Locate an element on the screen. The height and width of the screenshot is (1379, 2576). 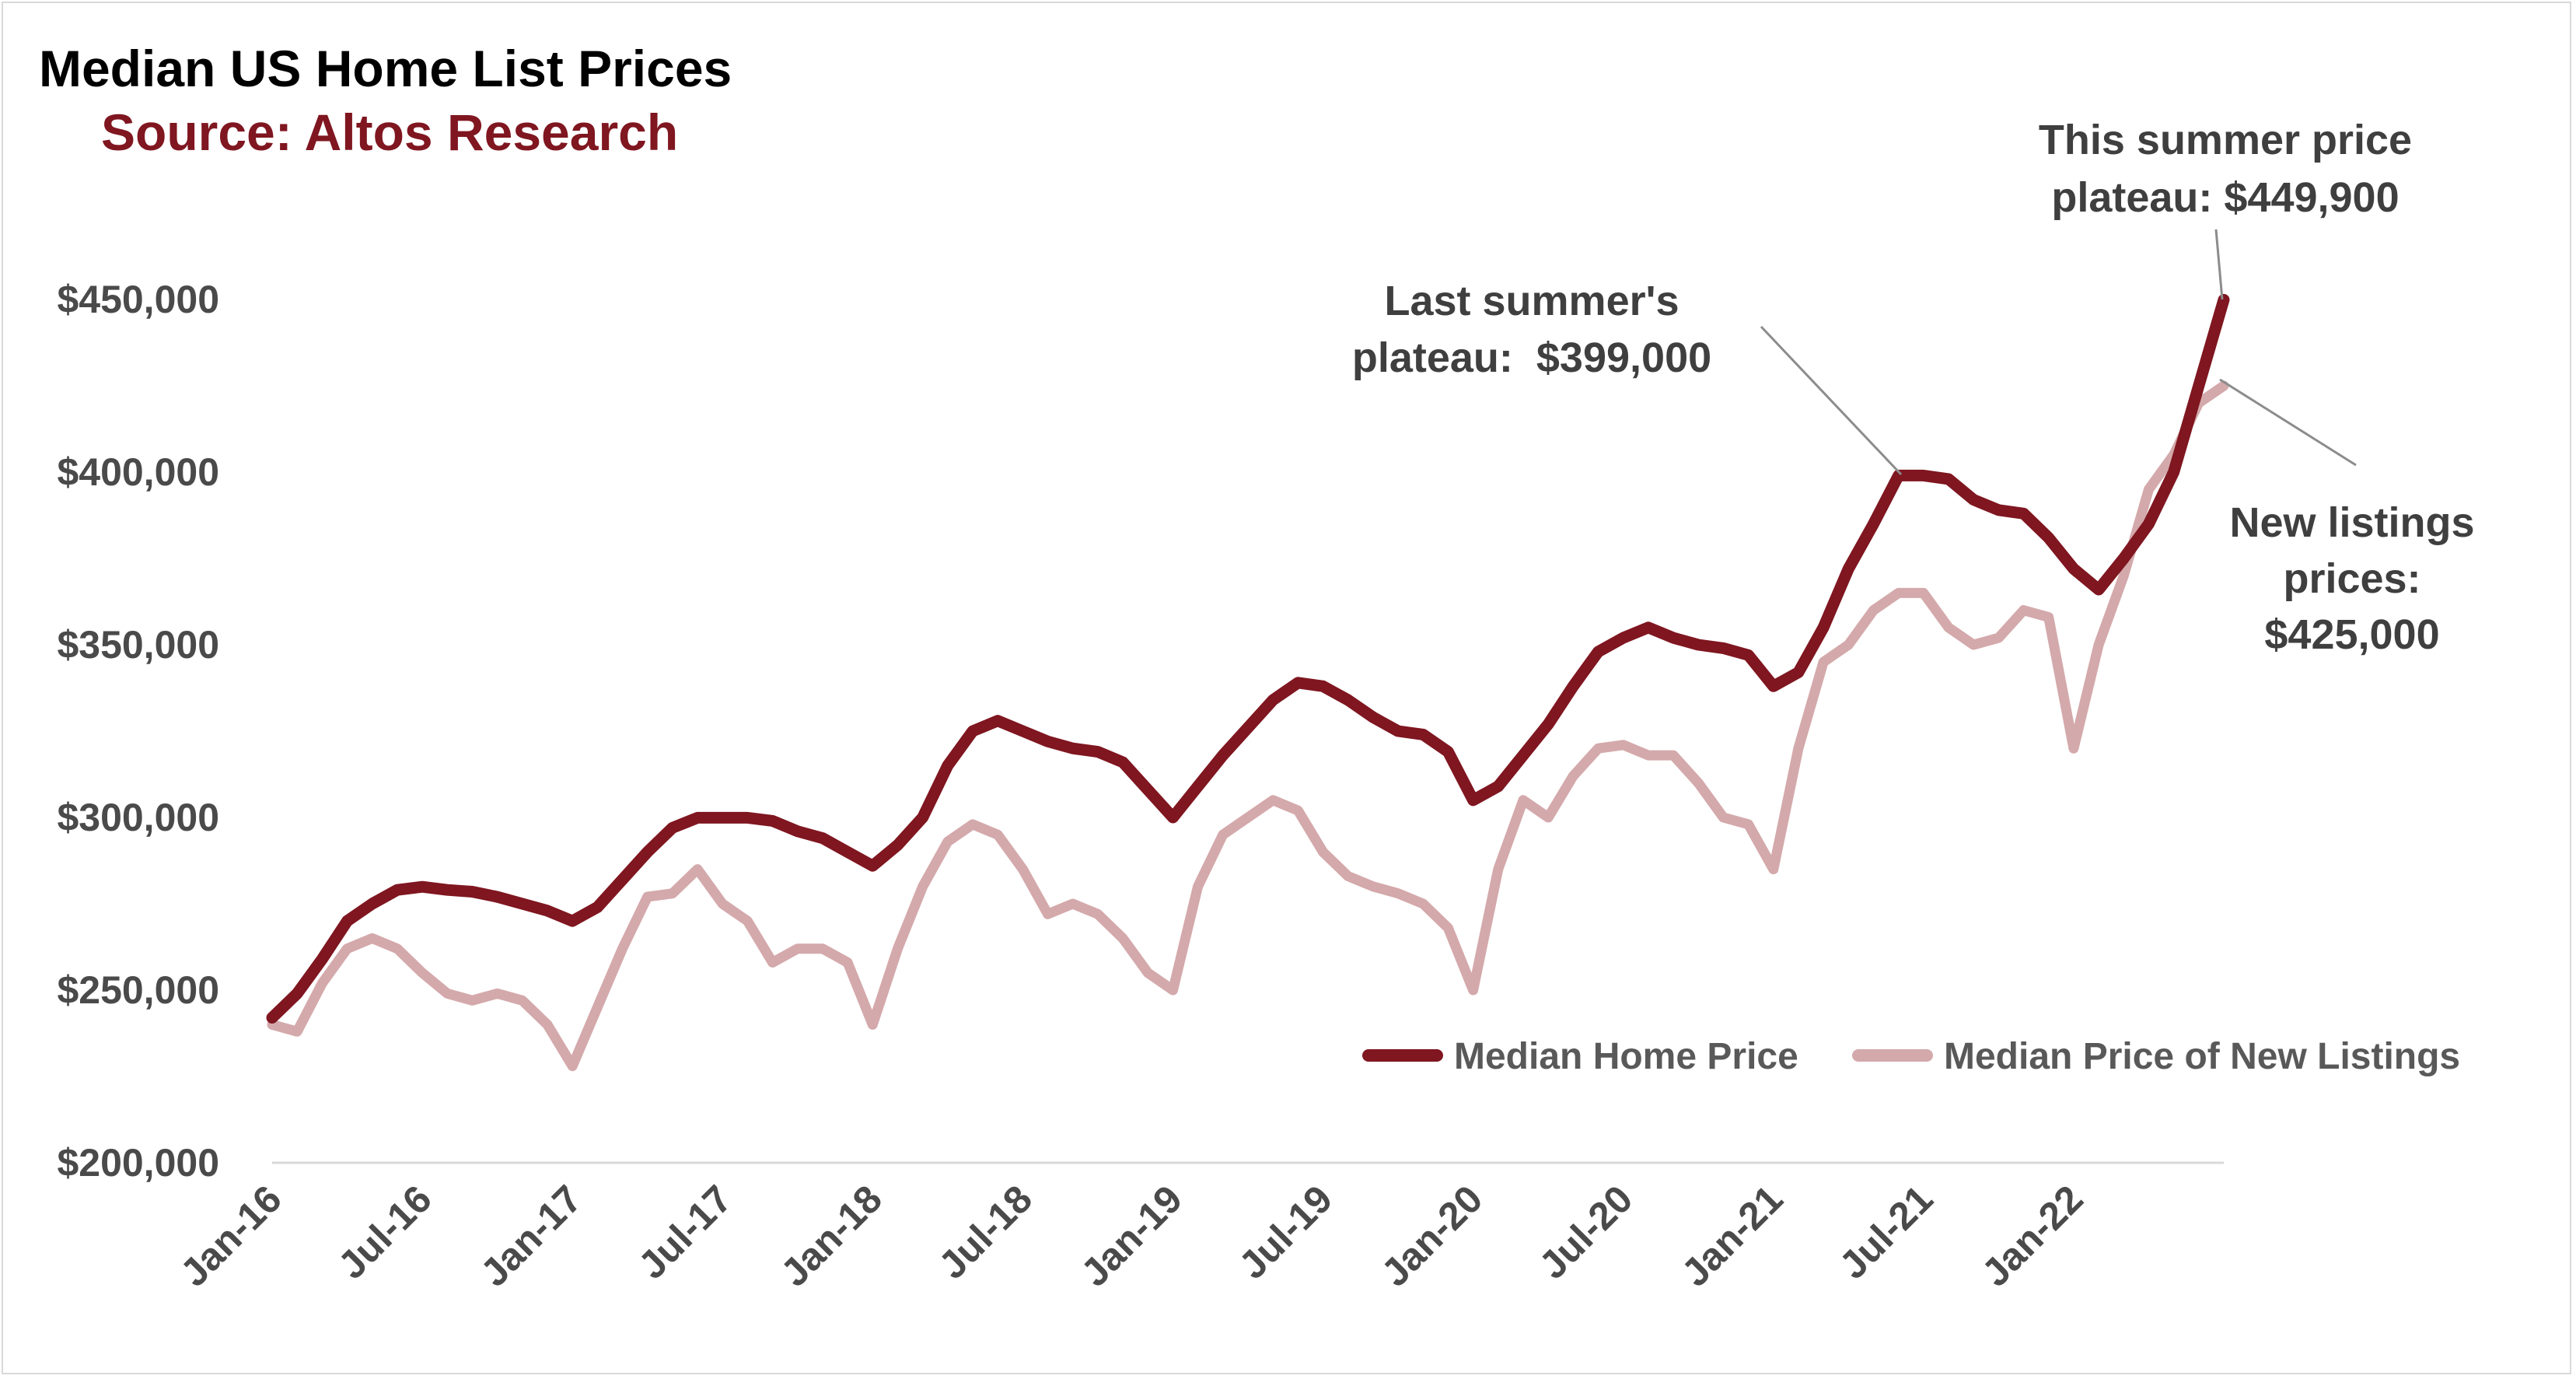
leader-line-last-summer is located at coordinates (1831, 400).